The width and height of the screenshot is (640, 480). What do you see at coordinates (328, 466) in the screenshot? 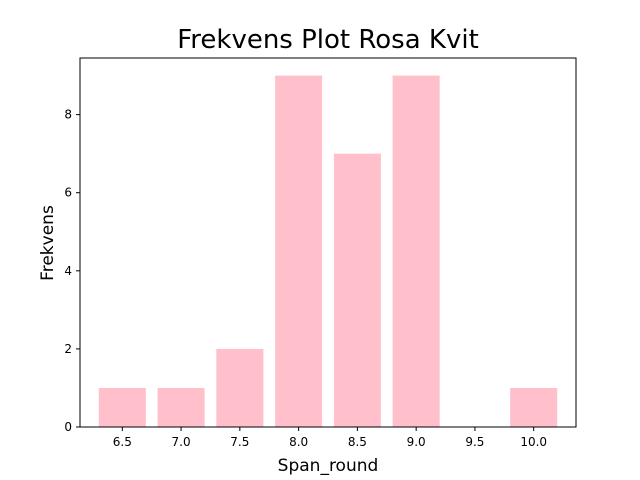
I see `x-axis-label: Span_round` at bounding box center [328, 466].